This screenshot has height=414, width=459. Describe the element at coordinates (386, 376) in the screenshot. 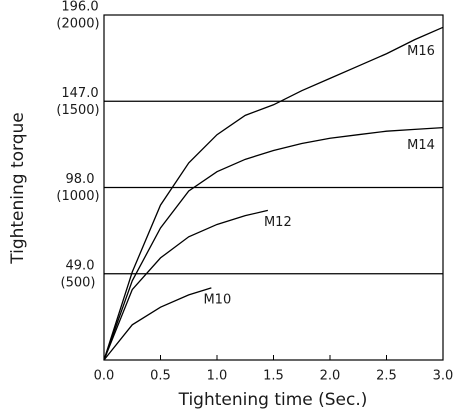

I see `x-tick-label: 2.5` at that location.